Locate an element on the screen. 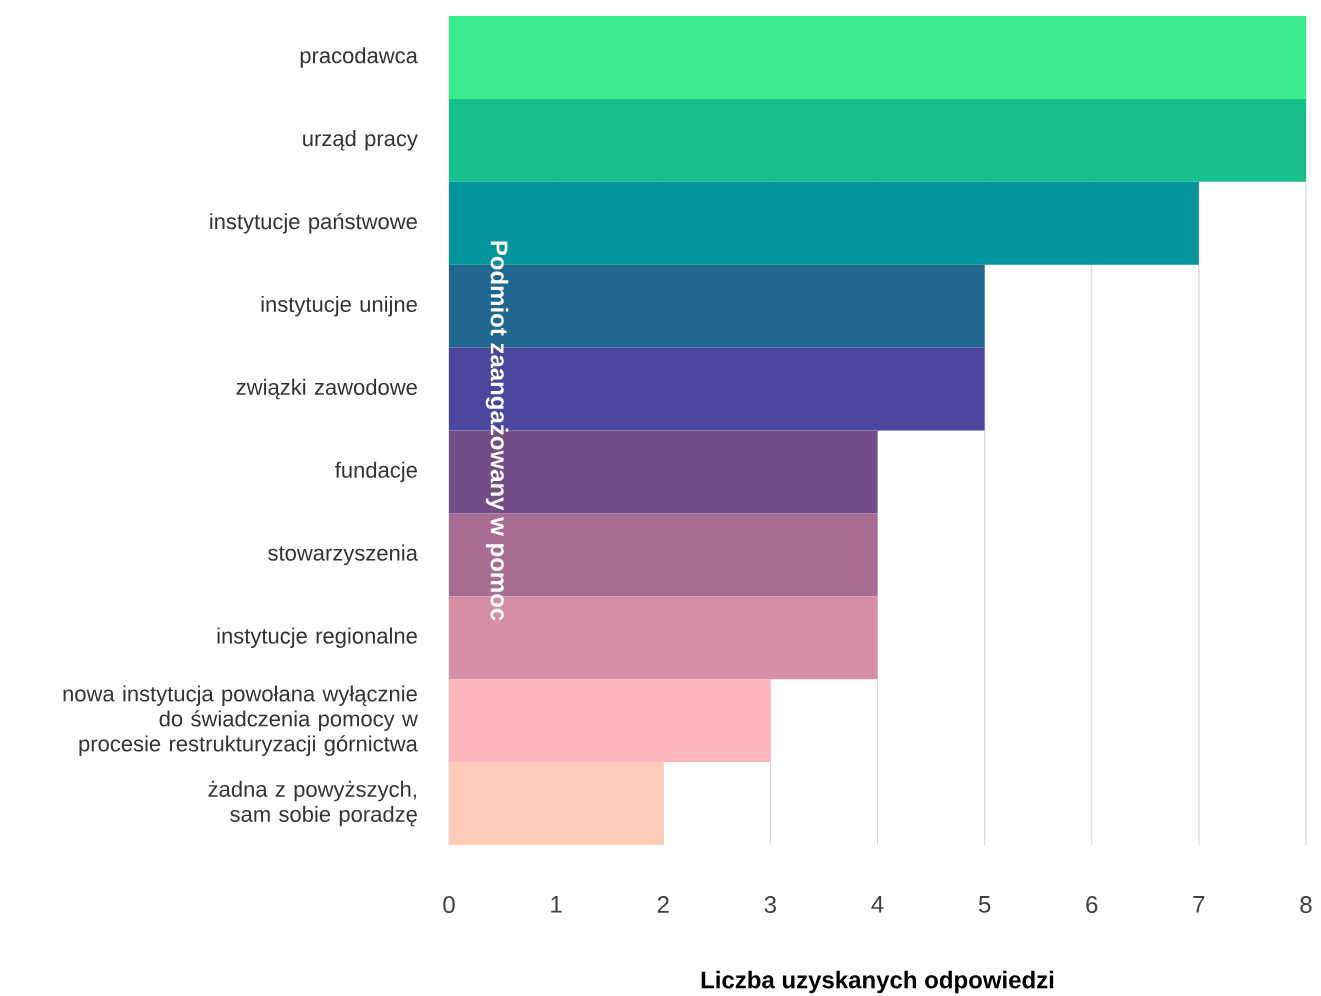 The image size is (1321, 996). x-tick-label: 7 is located at coordinates (1199, 904).